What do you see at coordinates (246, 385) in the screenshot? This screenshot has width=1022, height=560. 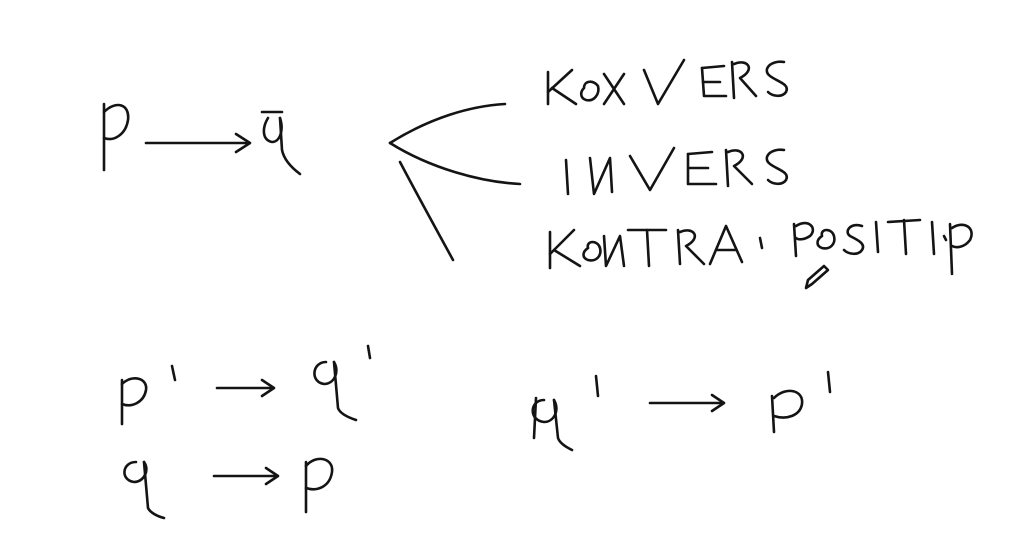 I see `konvers-form` at bounding box center [246, 385].